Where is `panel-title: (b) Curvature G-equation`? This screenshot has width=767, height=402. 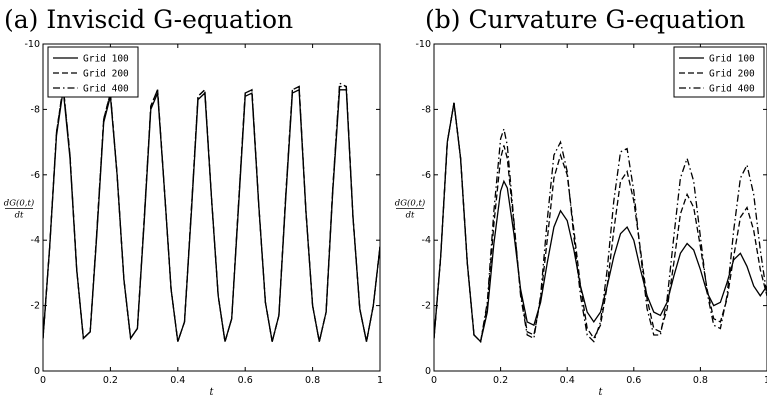
panel-title: (b) Curvature G-equation is located at coordinates (585, 19).